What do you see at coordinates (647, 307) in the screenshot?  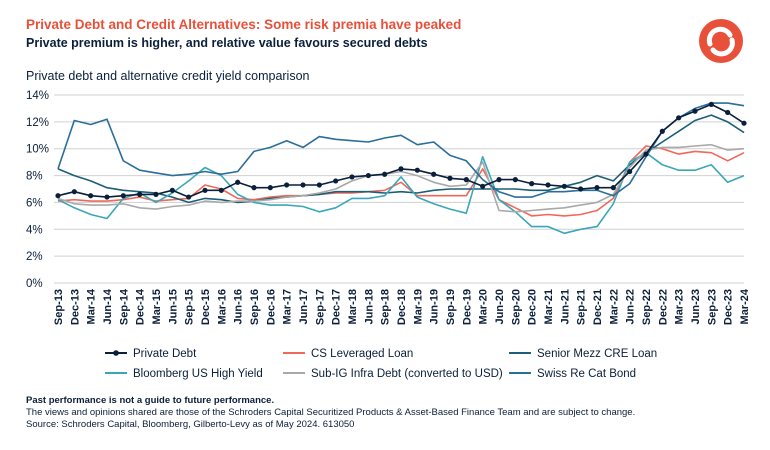 I see `x-tick-label: Sep-22` at bounding box center [647, 307].